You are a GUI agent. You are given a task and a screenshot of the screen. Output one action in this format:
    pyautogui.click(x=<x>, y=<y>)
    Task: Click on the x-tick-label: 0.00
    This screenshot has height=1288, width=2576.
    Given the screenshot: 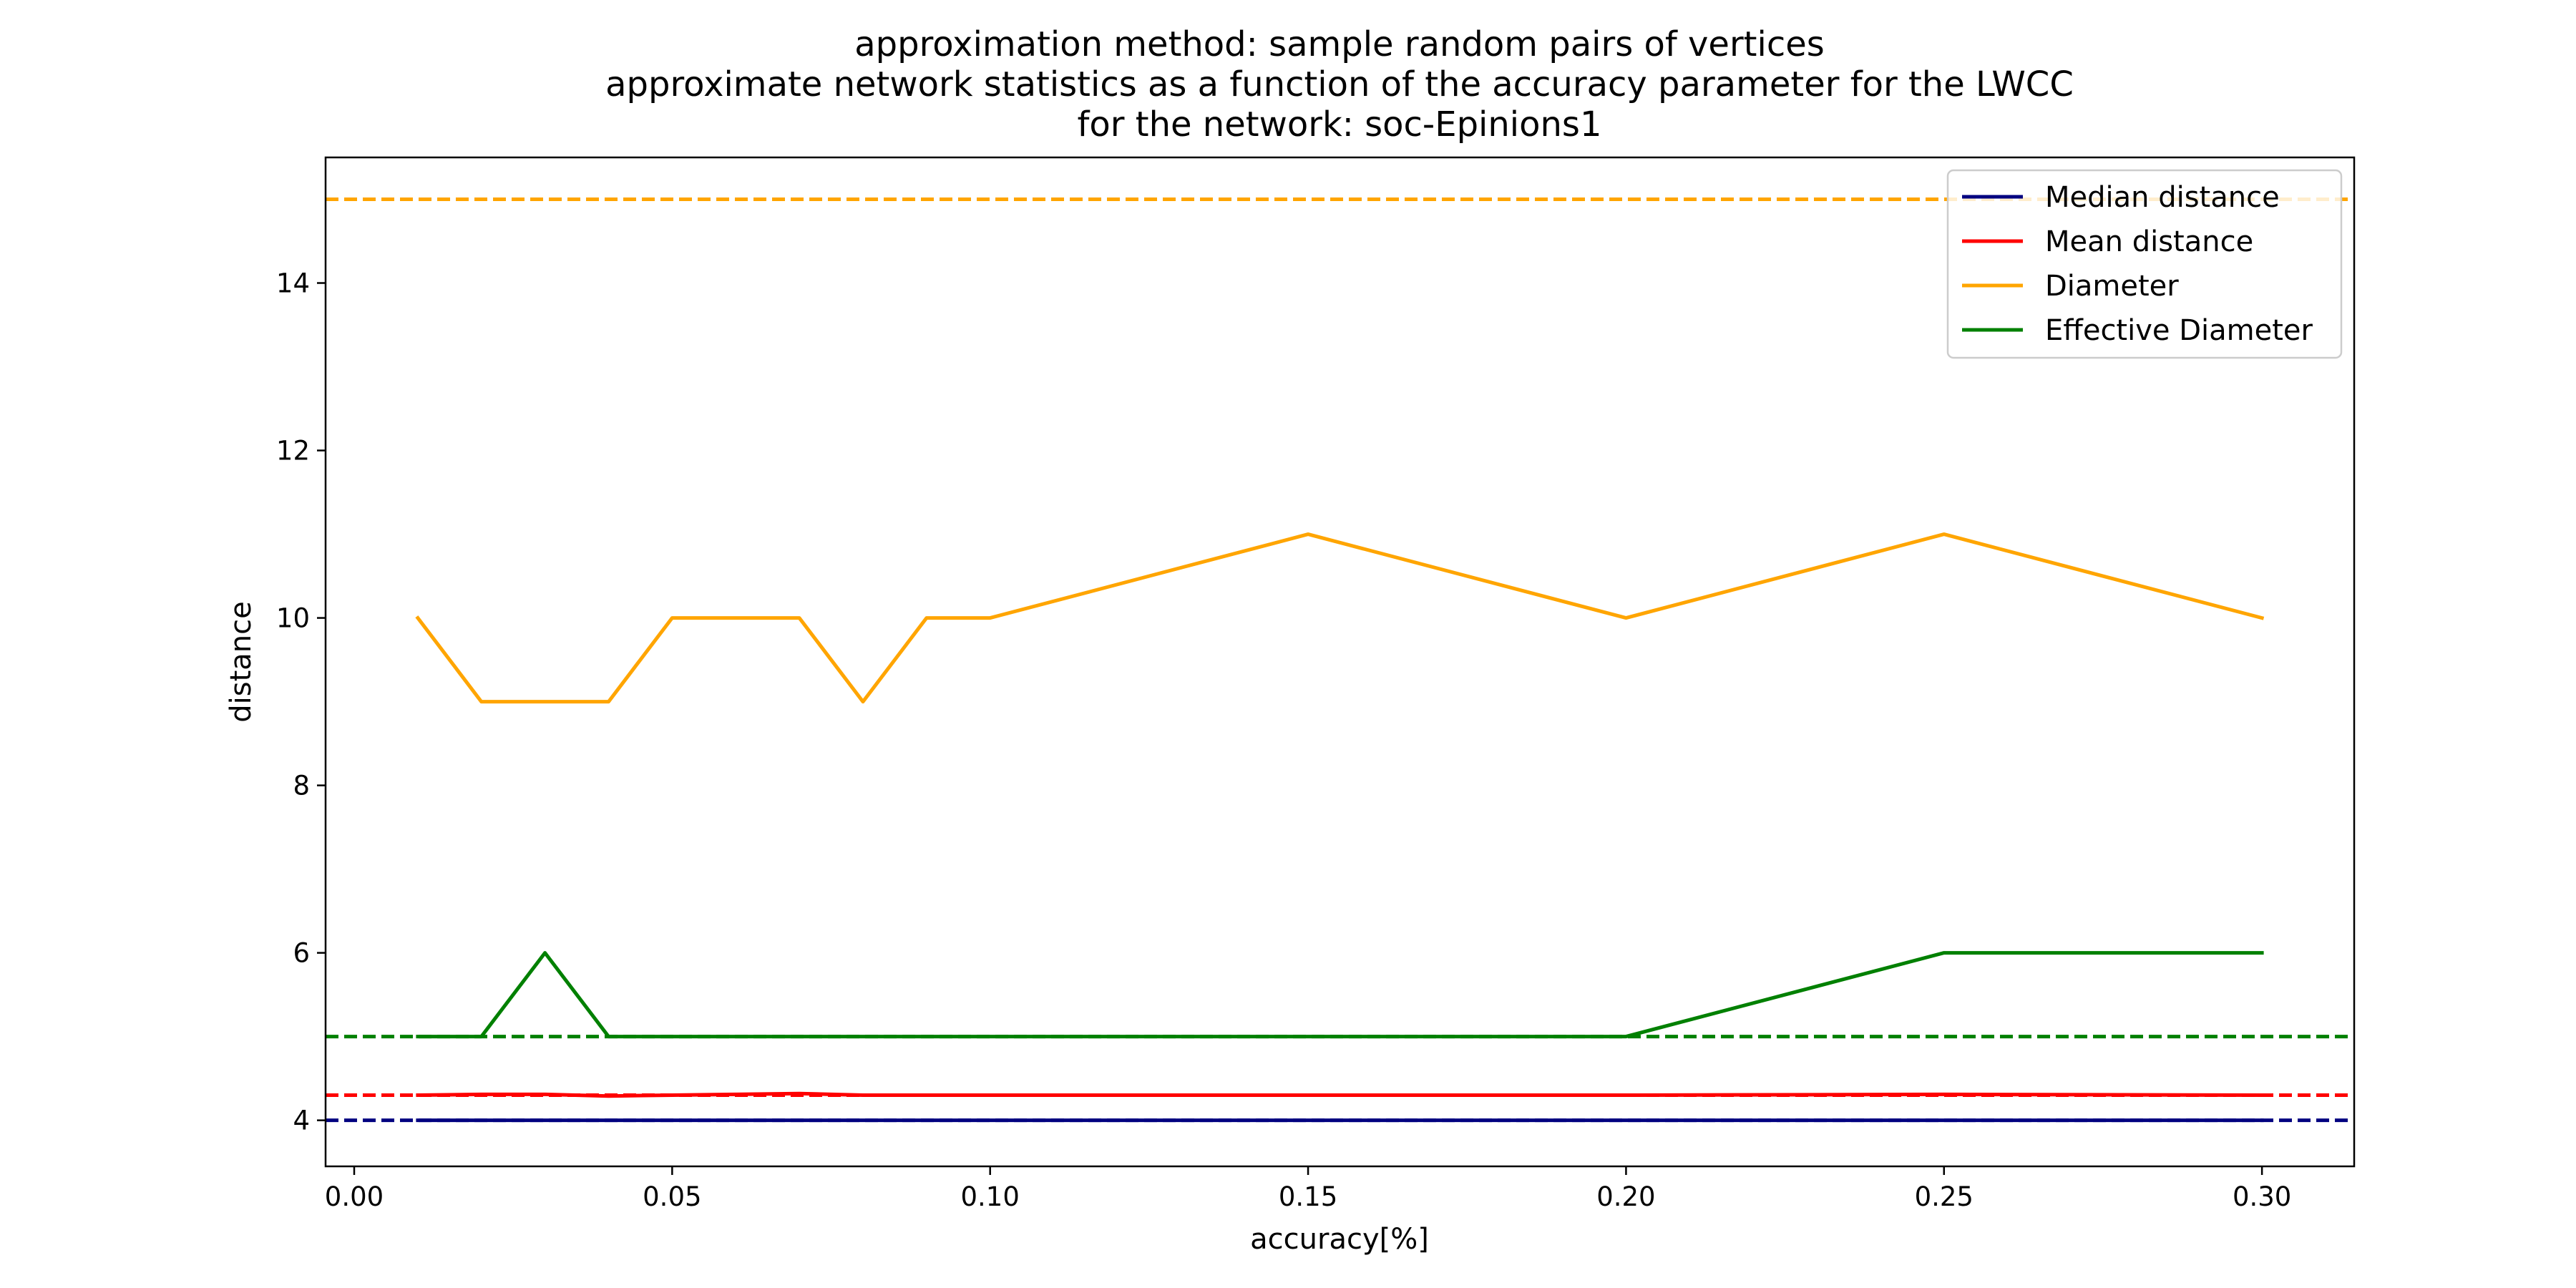 What is the action you would take?
    pyautogui.click(x=354, y=1196)
    